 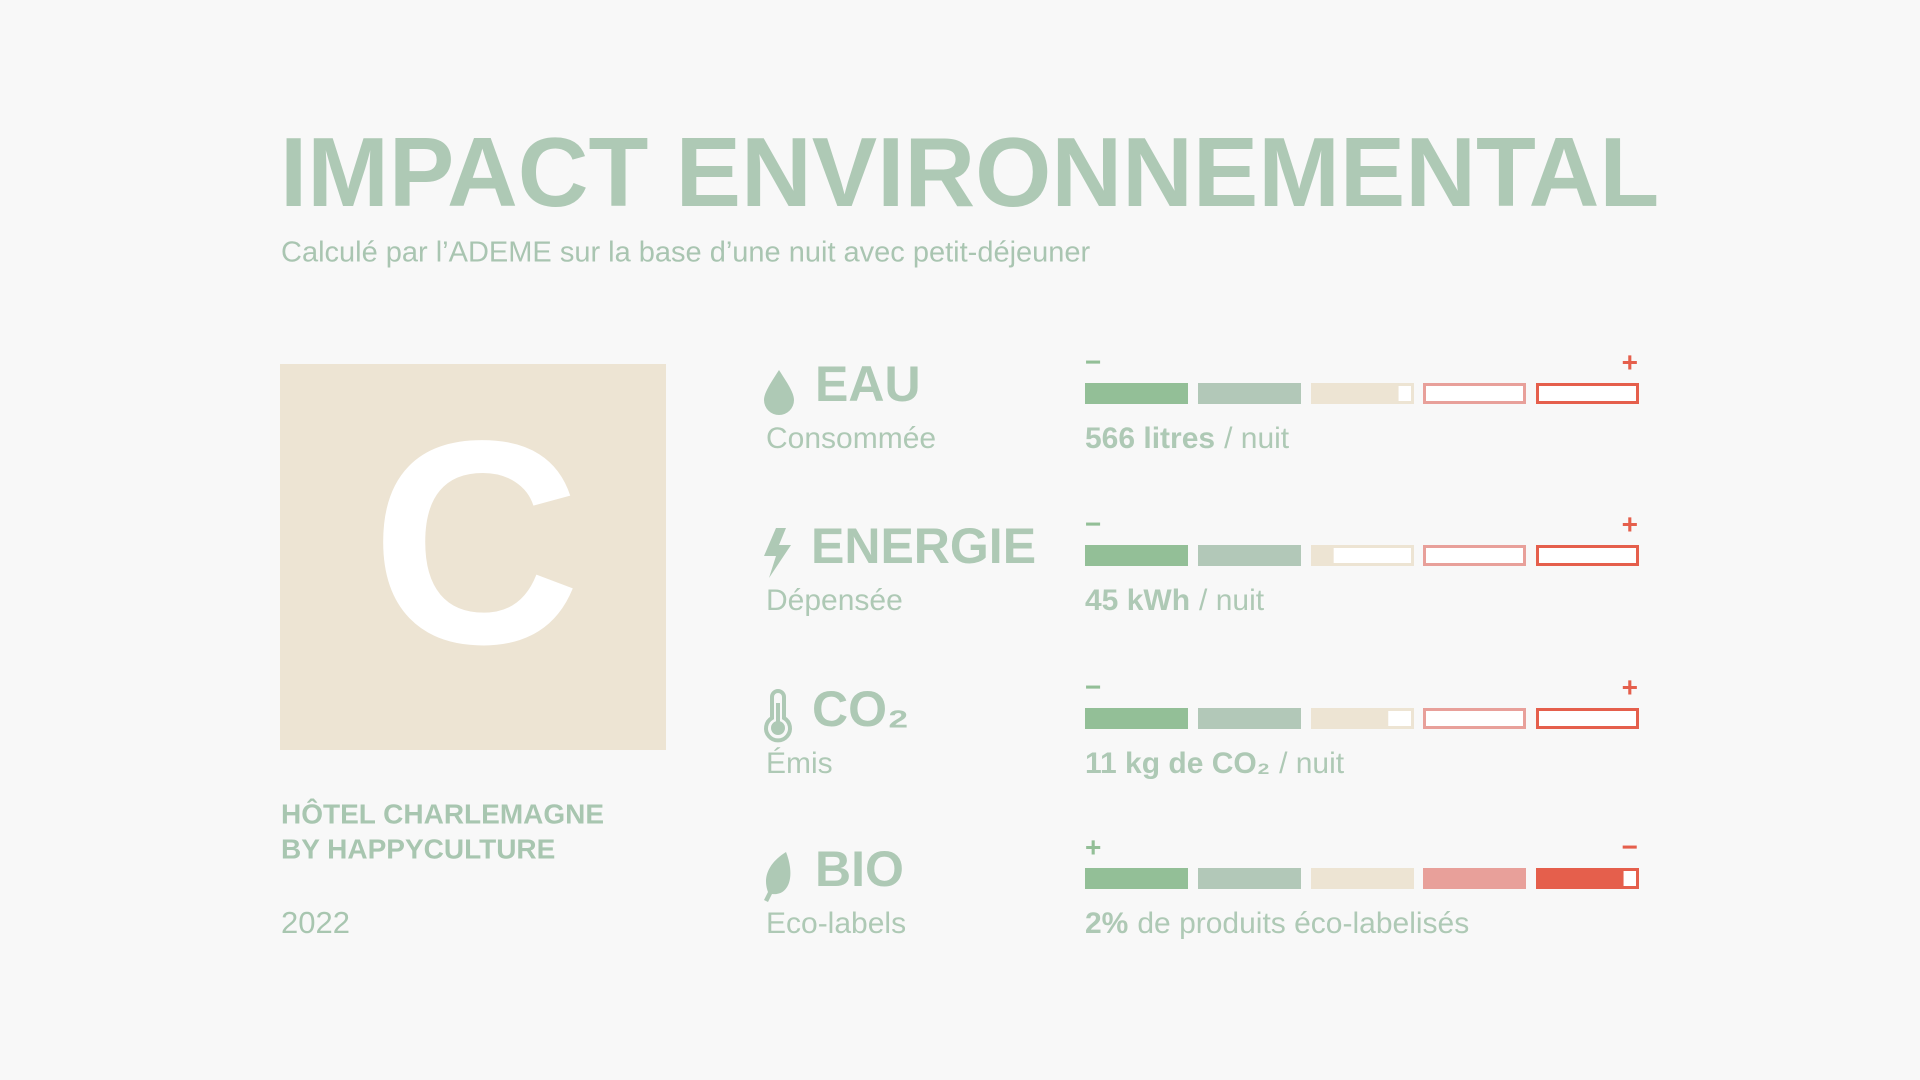 What do you see at coordinates (851, 438) in the screenshot?
I see `indicator-sub: Consommée` at bounding box center [851, 438].